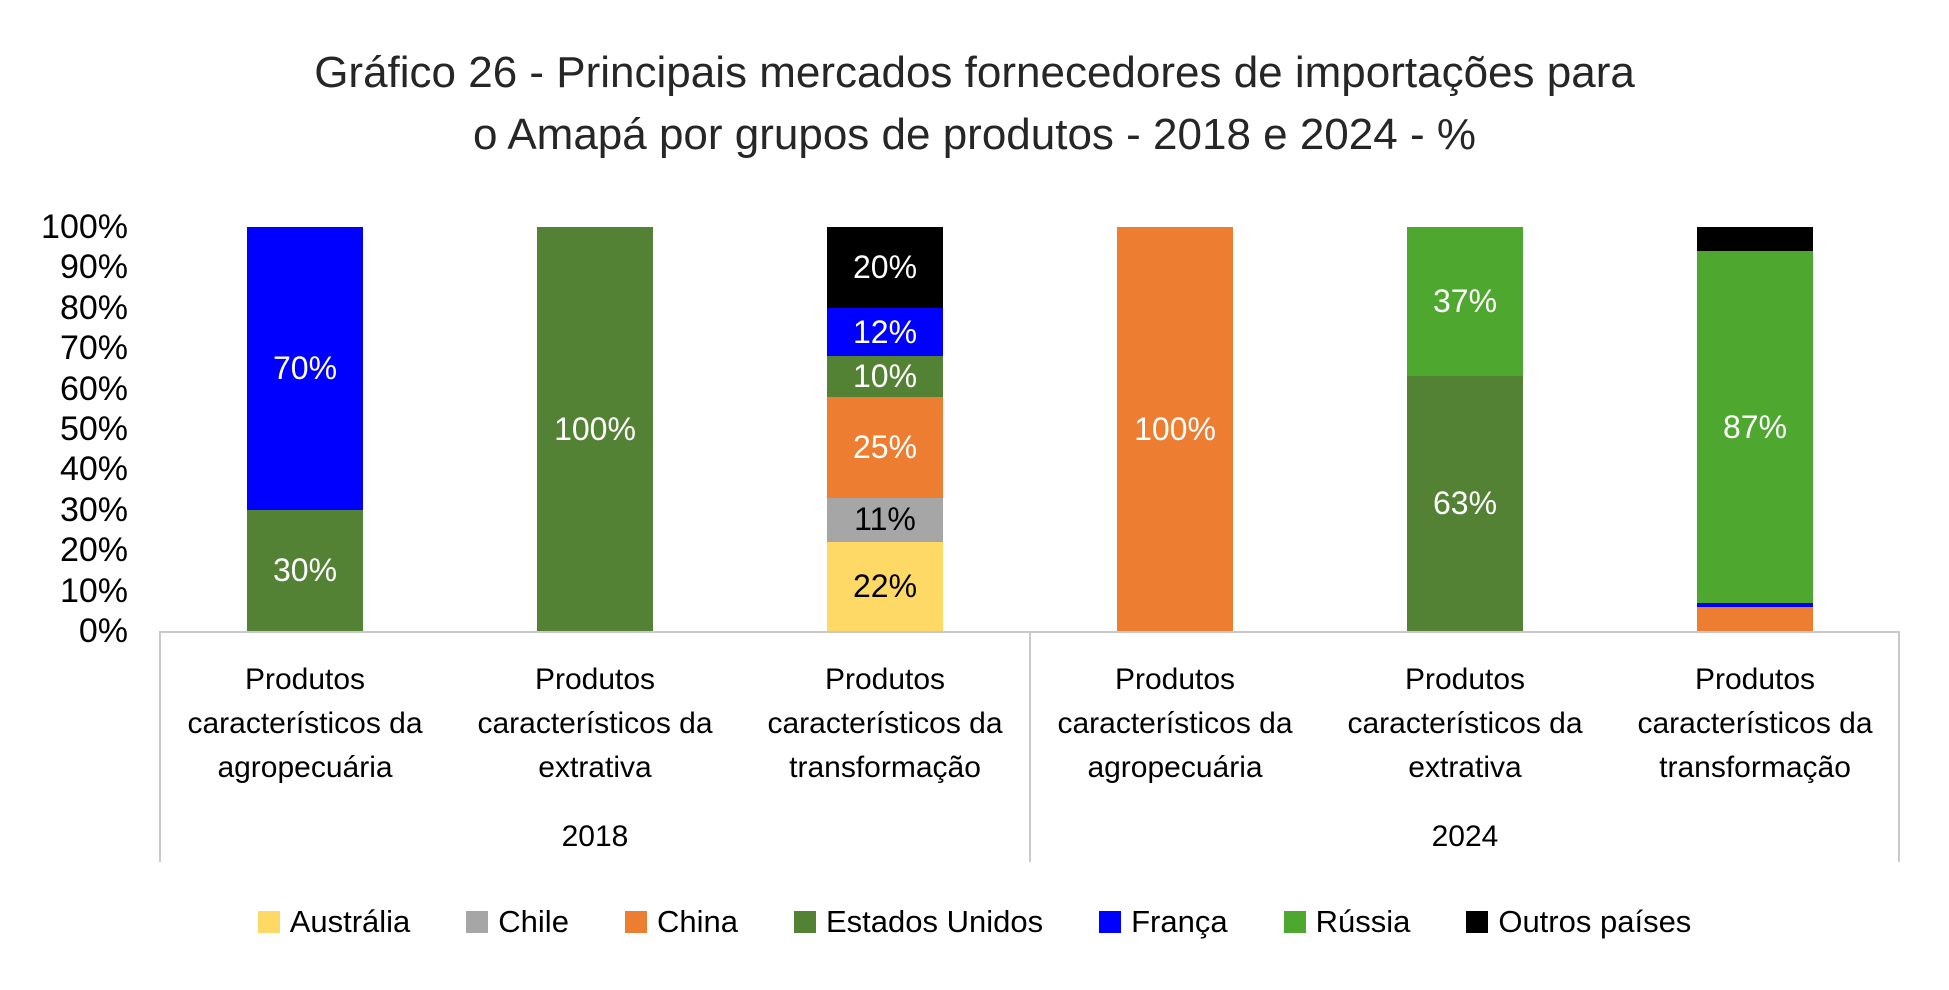  I want to click on bar-segment-value-label: 30%, so click(305, 569).